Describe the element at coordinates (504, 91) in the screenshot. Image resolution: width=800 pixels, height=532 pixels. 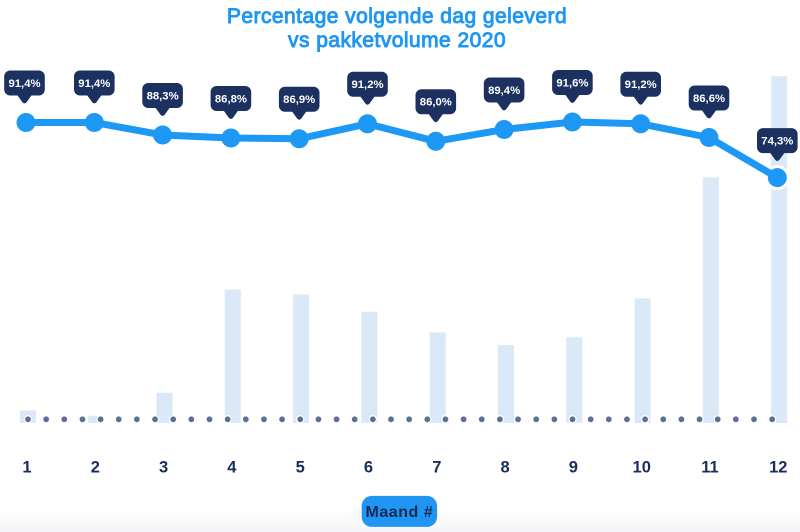
I see `svg-text: 89,4%` at that location.